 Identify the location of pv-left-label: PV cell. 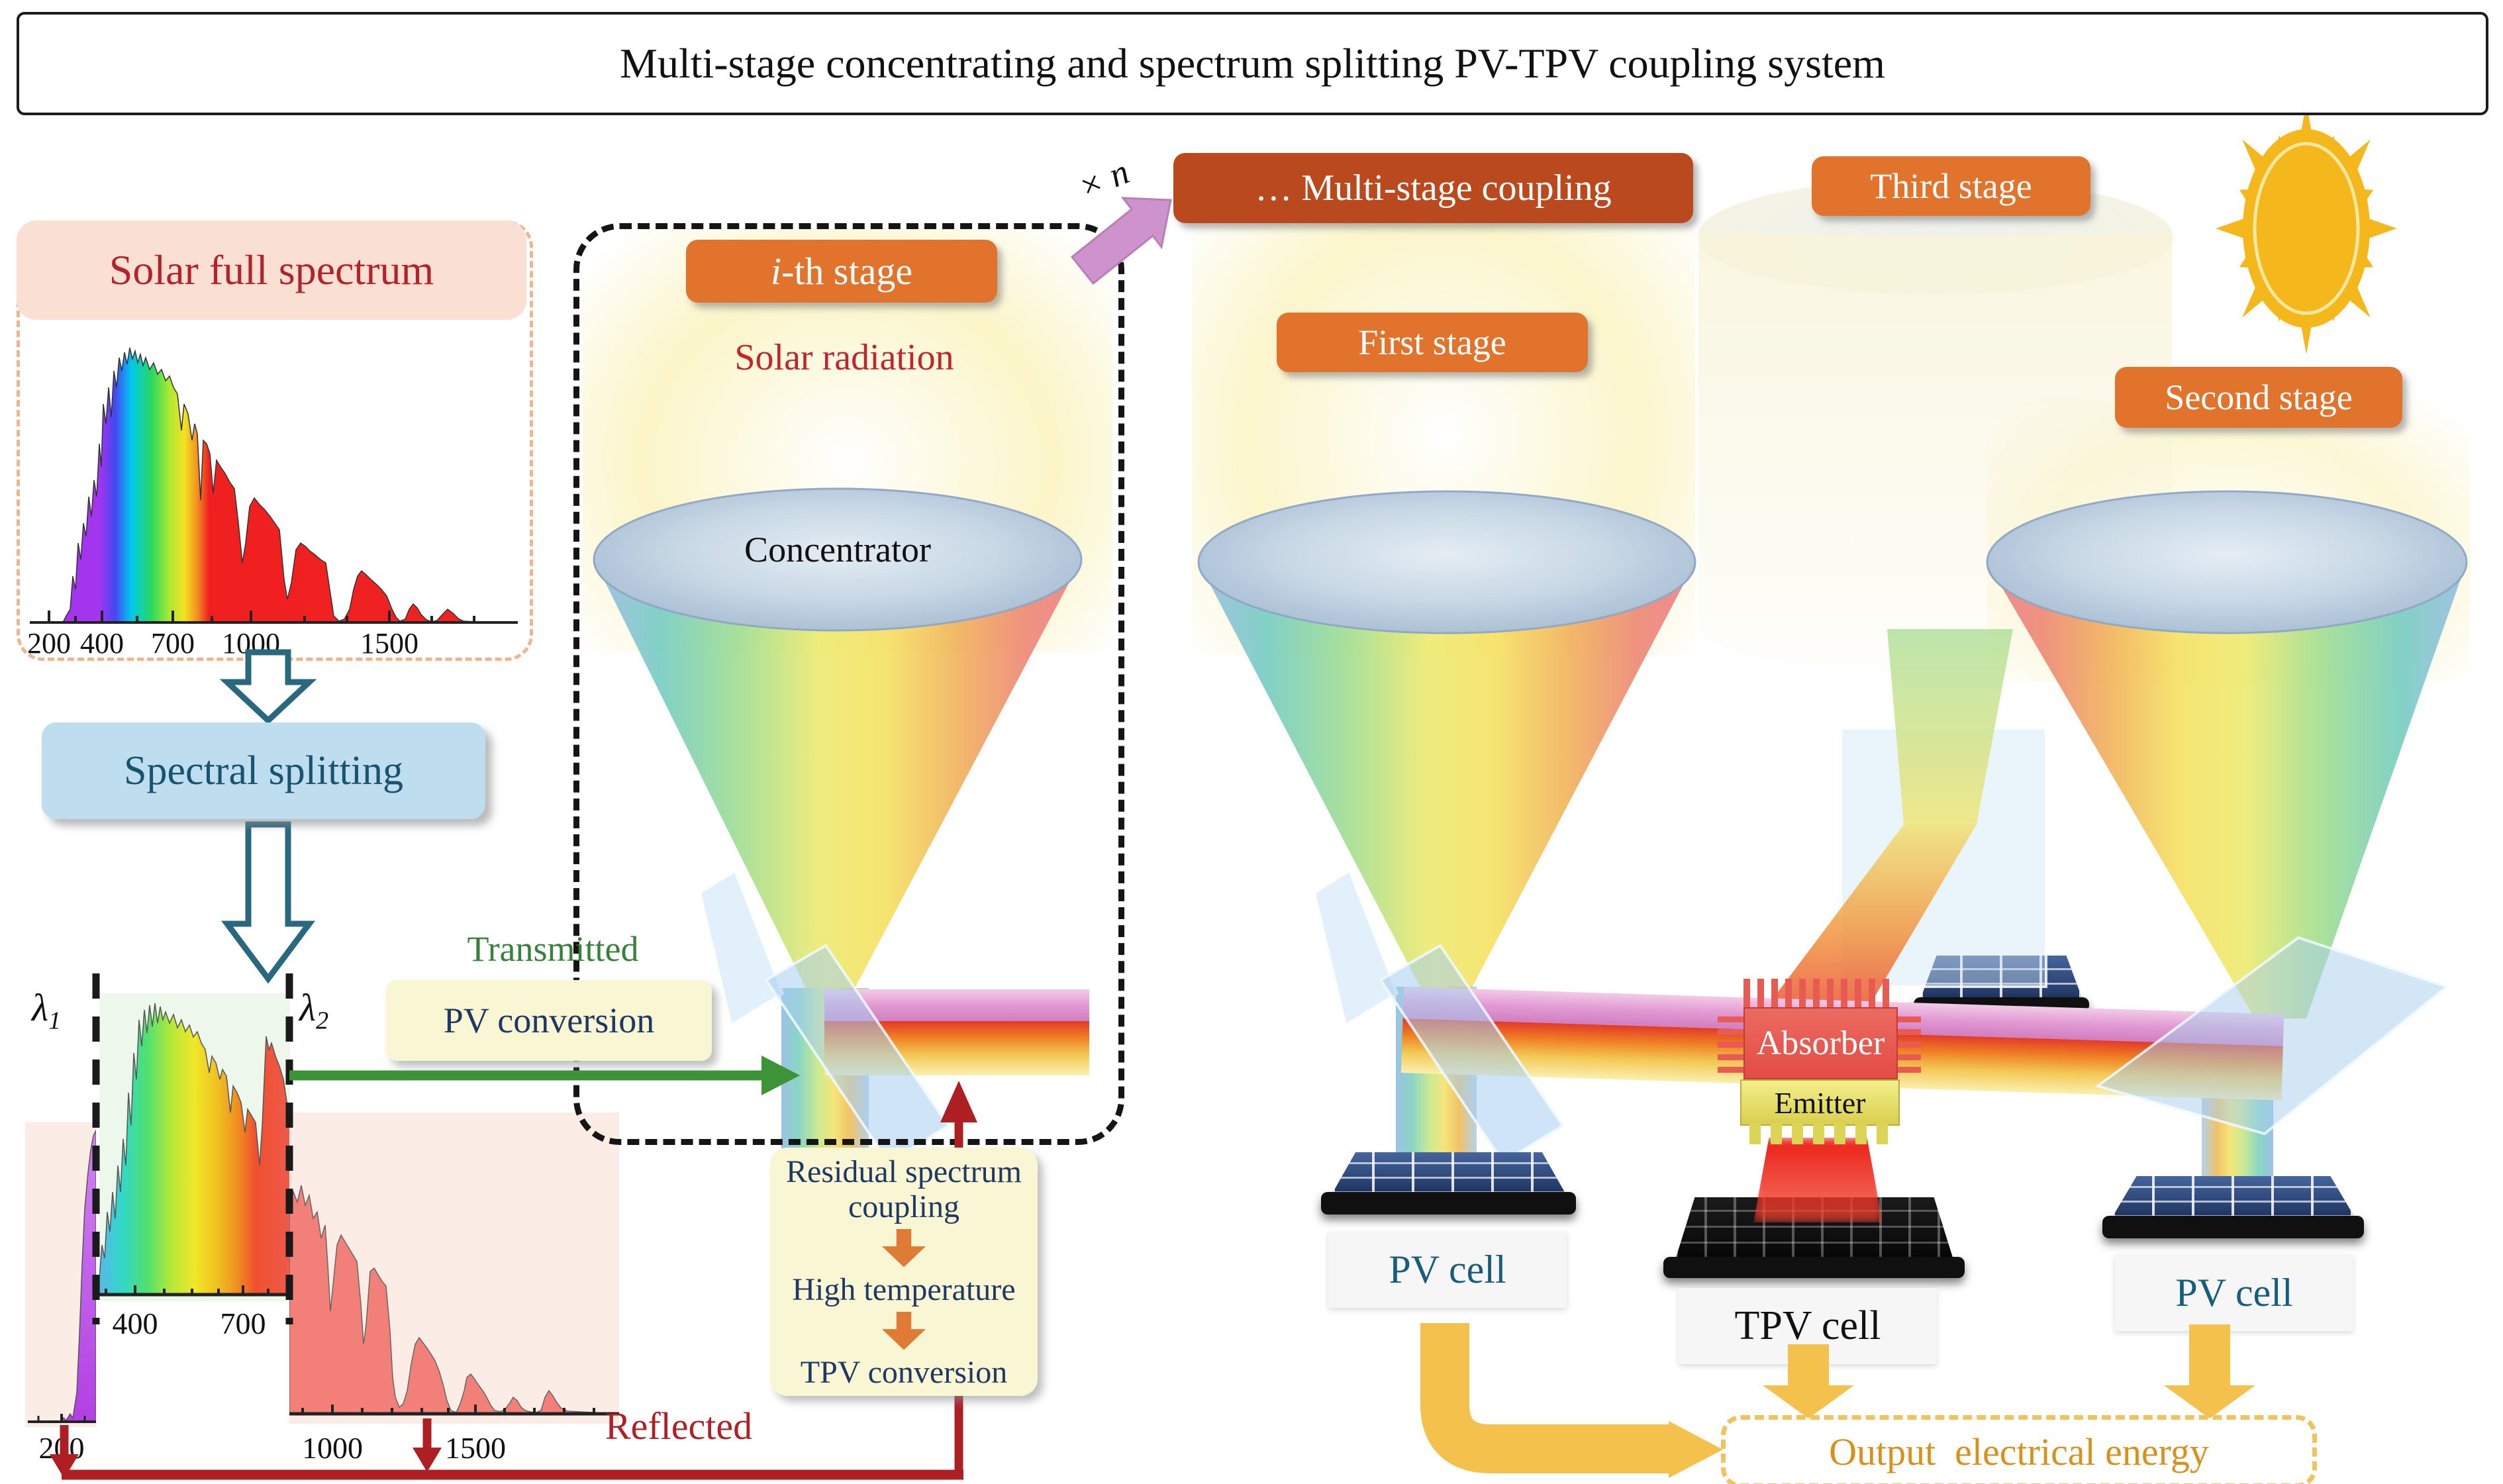
(1448, 1269).